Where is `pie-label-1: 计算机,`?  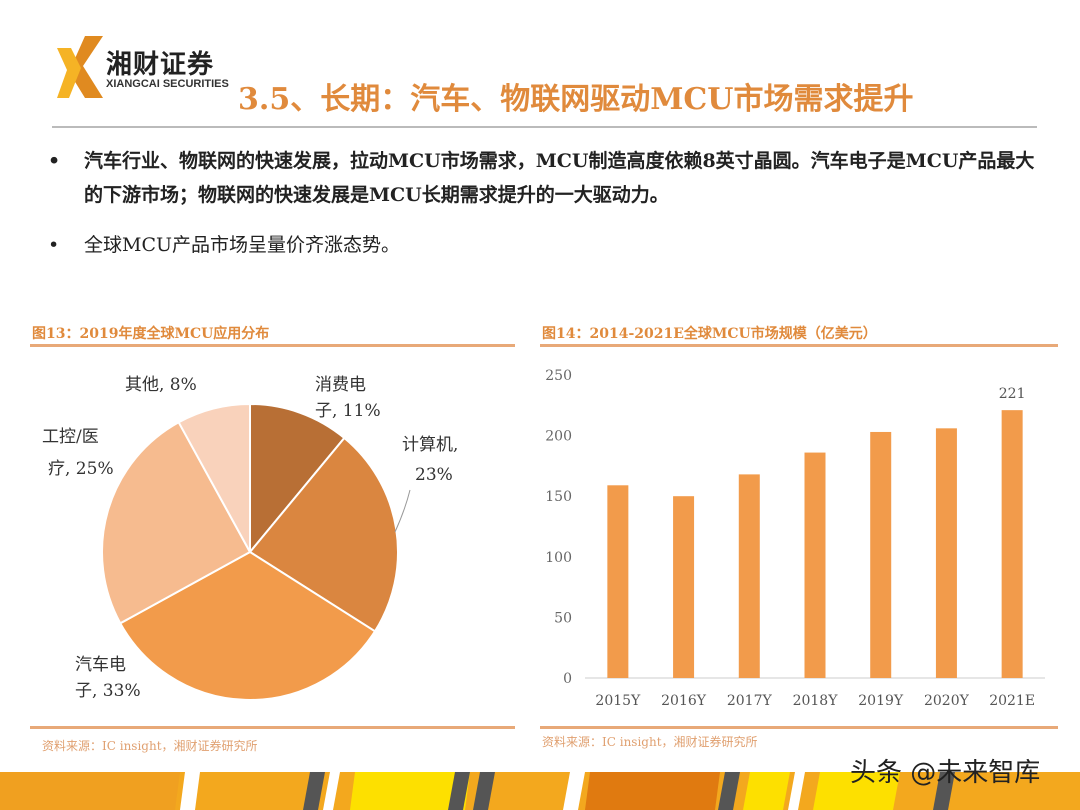 pie-label-1: 计算机, is located at coordinates (430, 445).